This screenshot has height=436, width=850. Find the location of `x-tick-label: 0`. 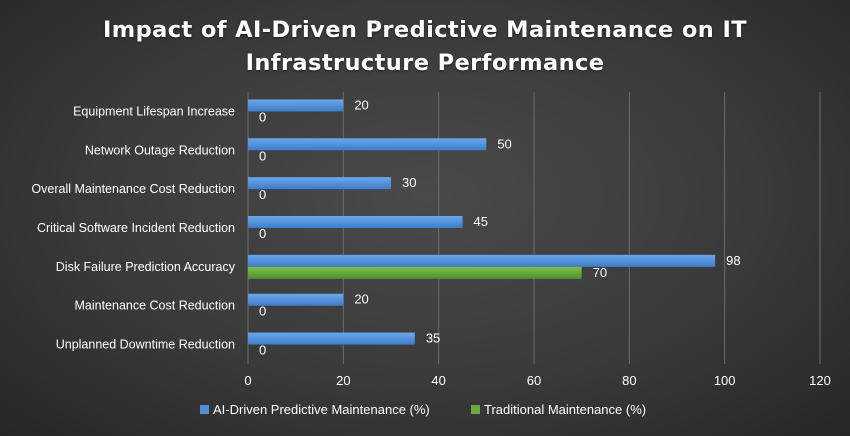

x-tick-label: 0 is located at coordinates (247, 380).